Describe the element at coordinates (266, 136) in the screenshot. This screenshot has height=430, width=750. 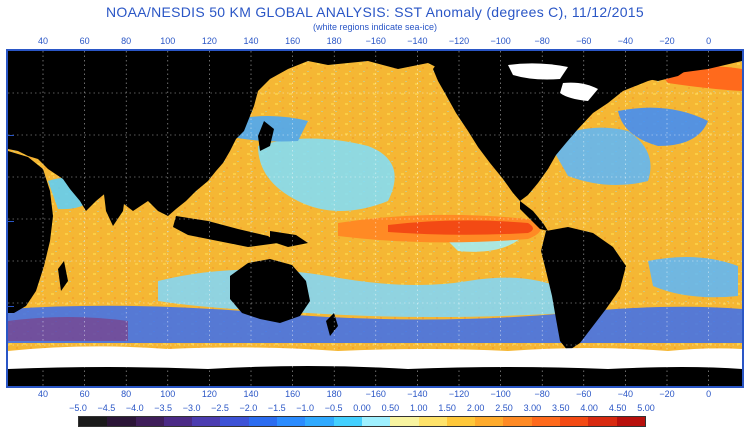
I see `japan` at that location.